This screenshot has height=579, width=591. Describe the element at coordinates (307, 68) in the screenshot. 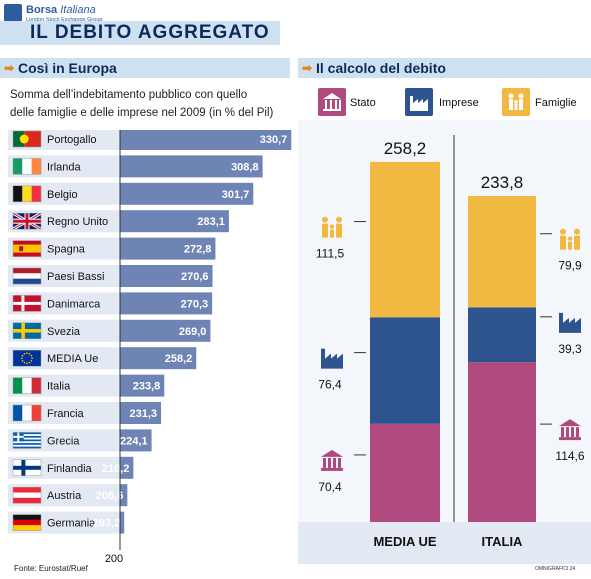

I see `arrow-icon: ➡` at that location.